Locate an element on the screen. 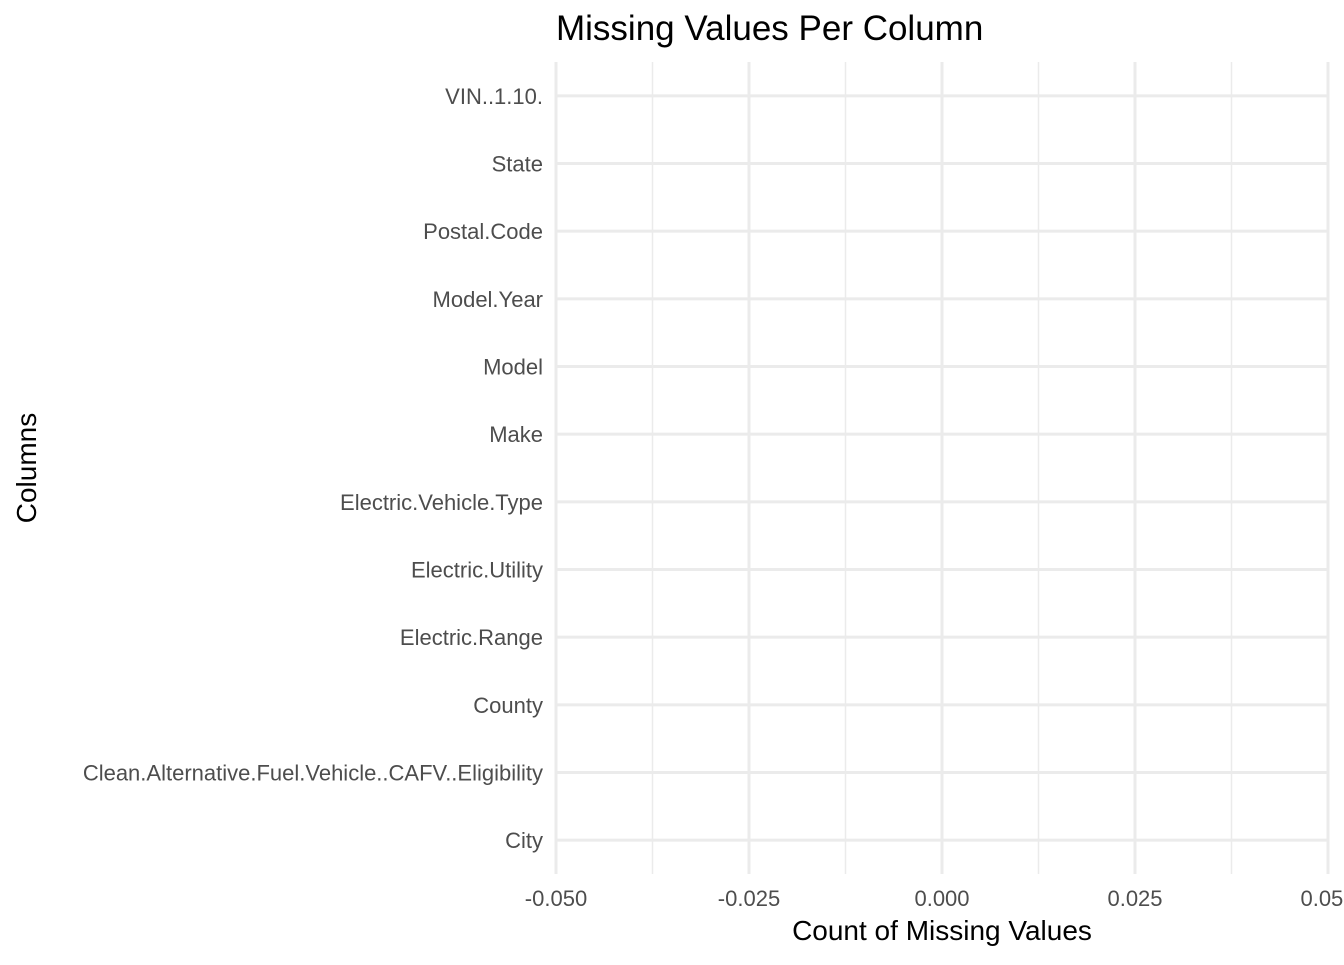  y-tick-label: Electric.Vehicle.Type is located at coordinates (441, 502).